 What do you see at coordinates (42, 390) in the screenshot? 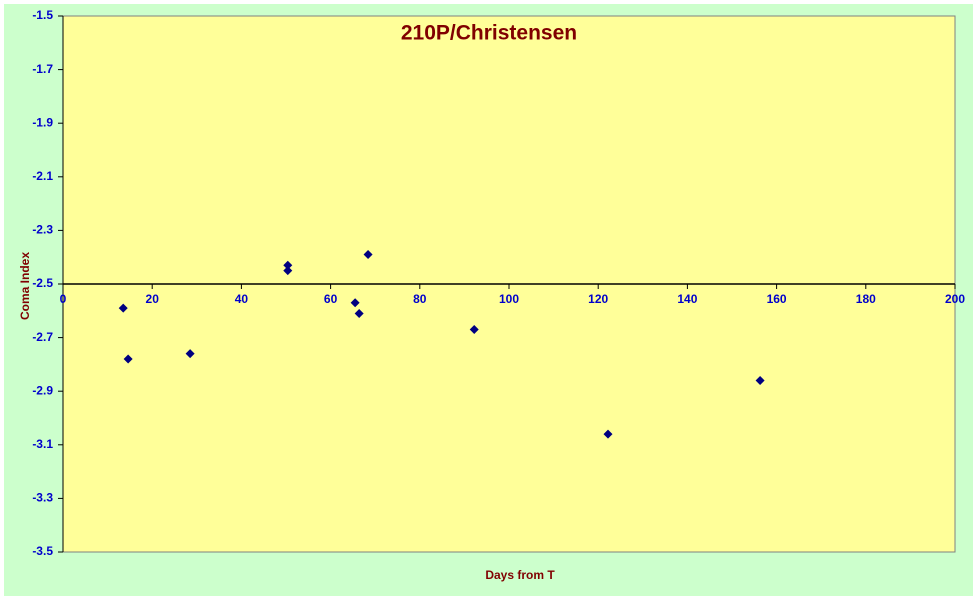
I see `y-tick-label: -2.9` at bounding box center [42, 390].